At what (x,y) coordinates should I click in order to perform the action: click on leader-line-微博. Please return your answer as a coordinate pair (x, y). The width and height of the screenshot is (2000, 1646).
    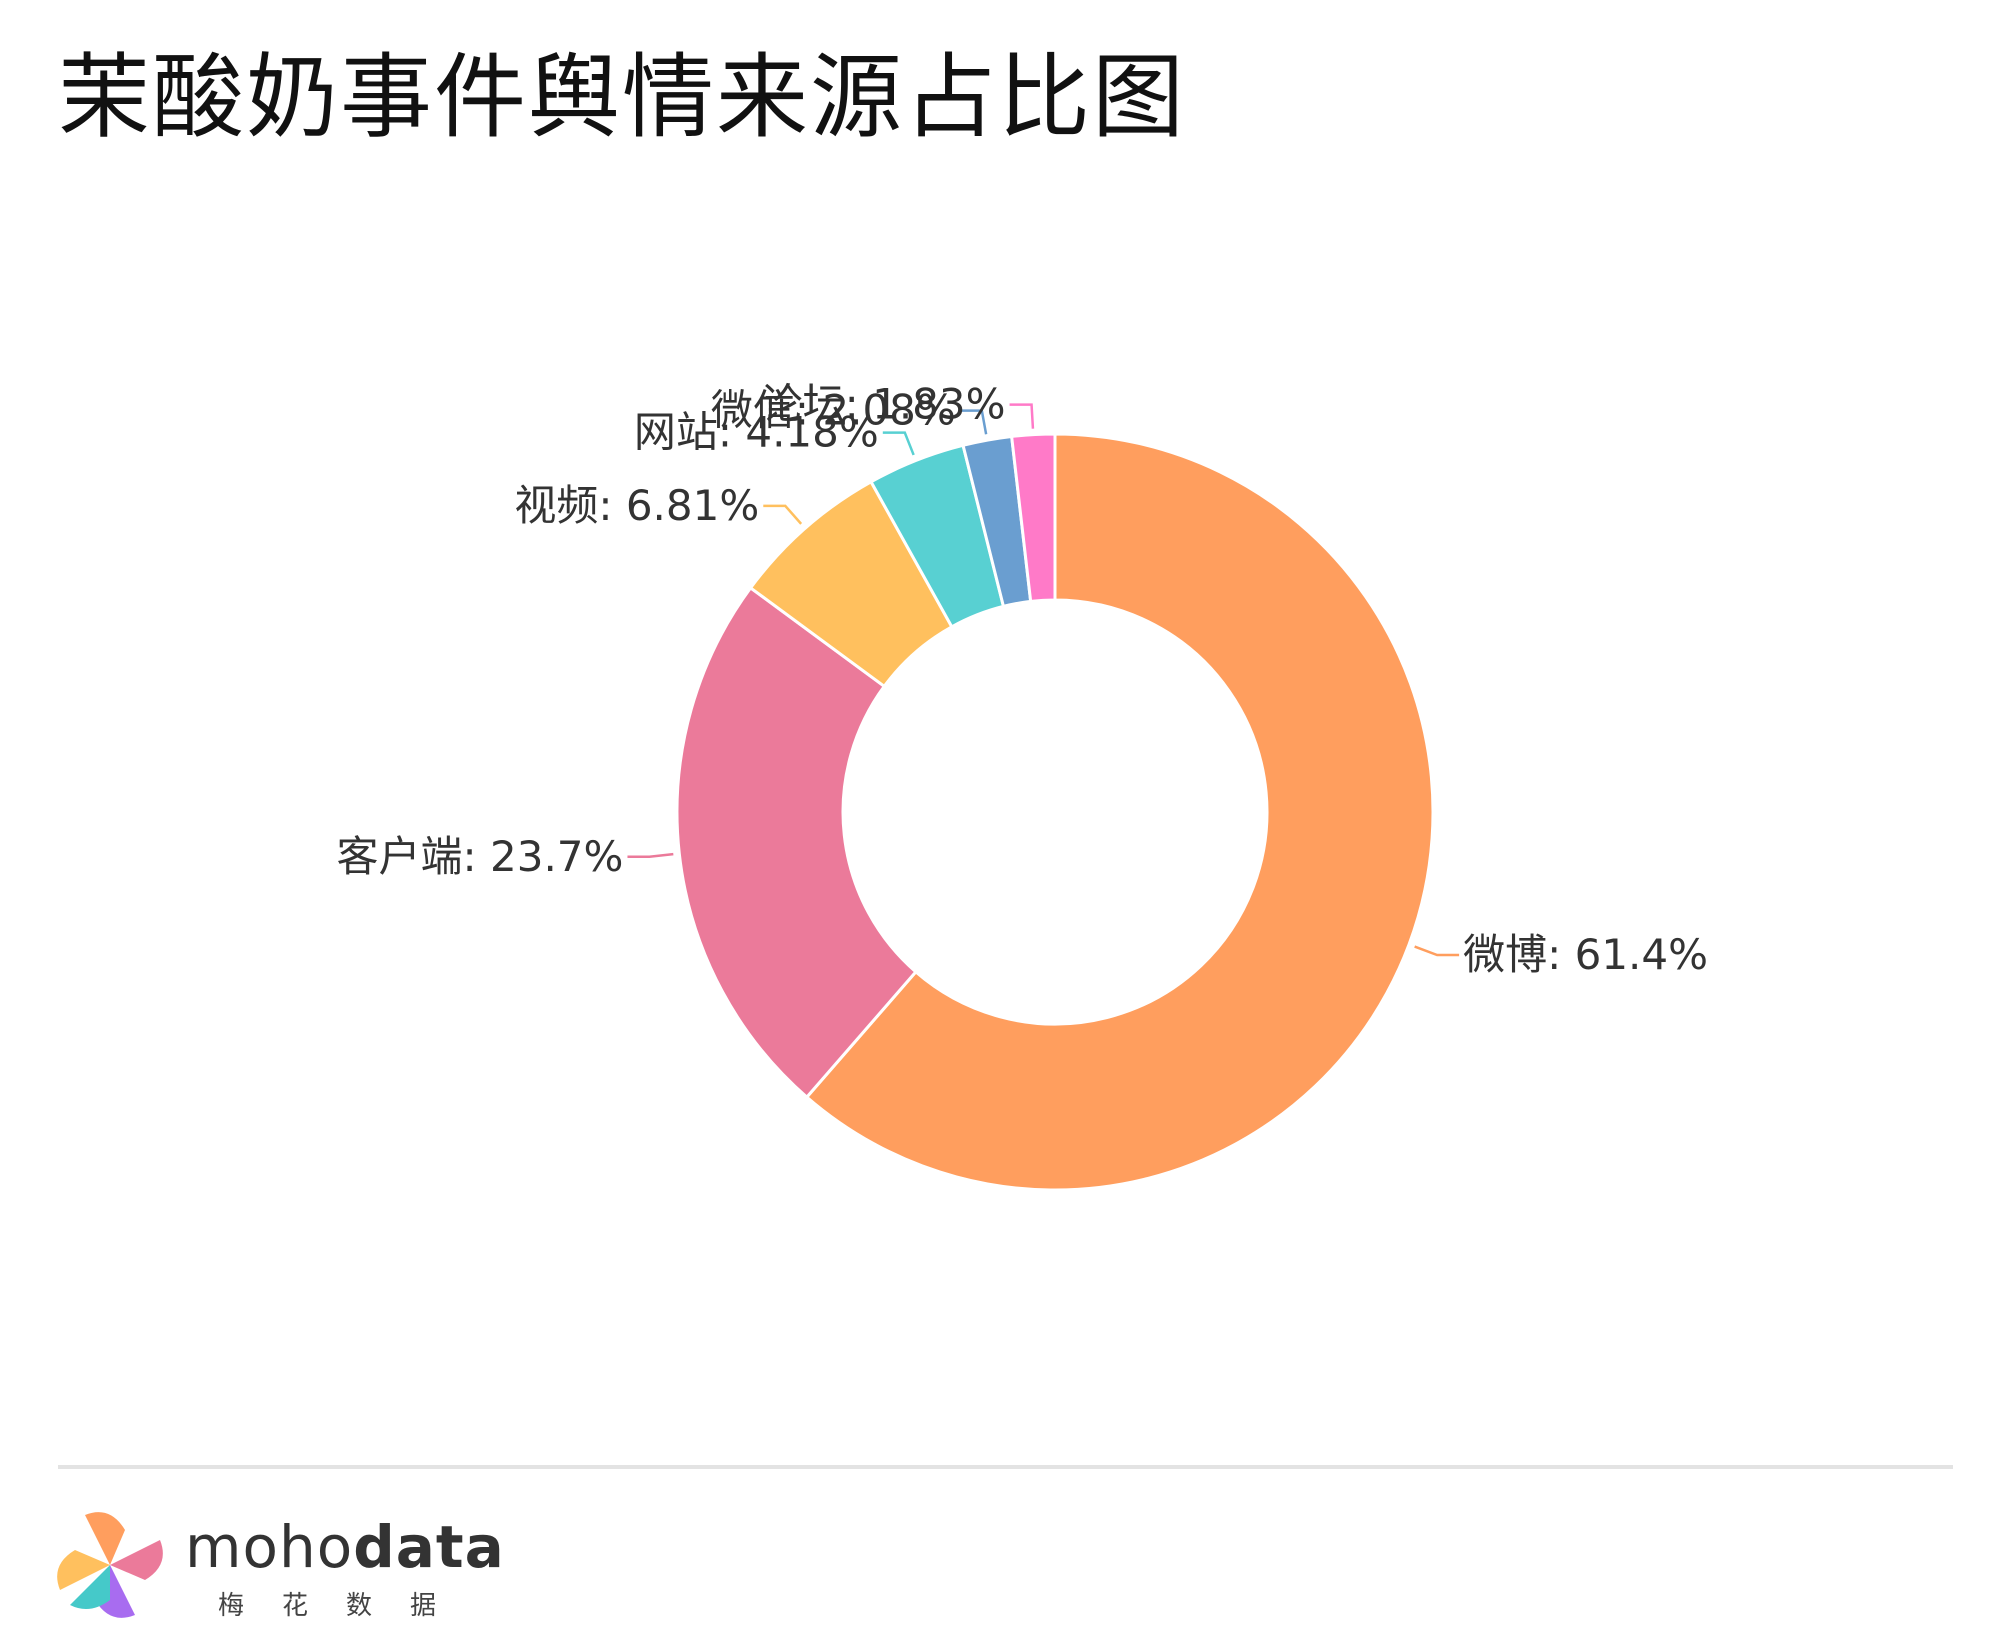
    Looking at the image, I should click on (1437, 951).